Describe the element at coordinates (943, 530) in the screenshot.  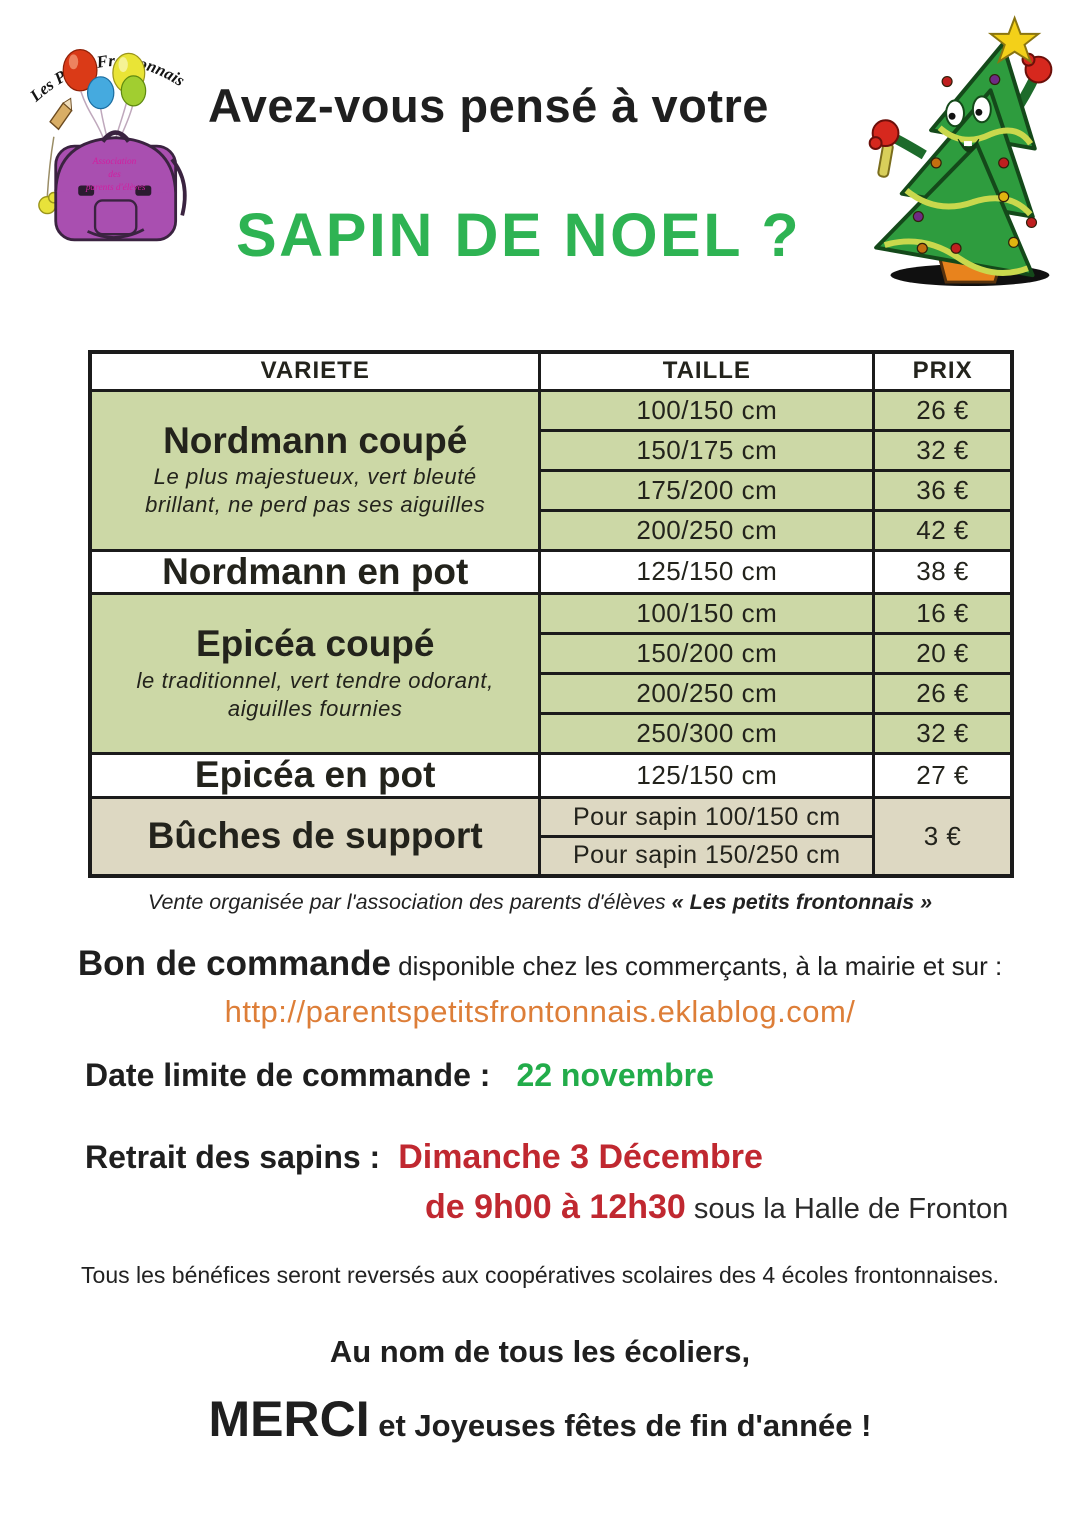
I see `prix-cell: 42 €` at that location.